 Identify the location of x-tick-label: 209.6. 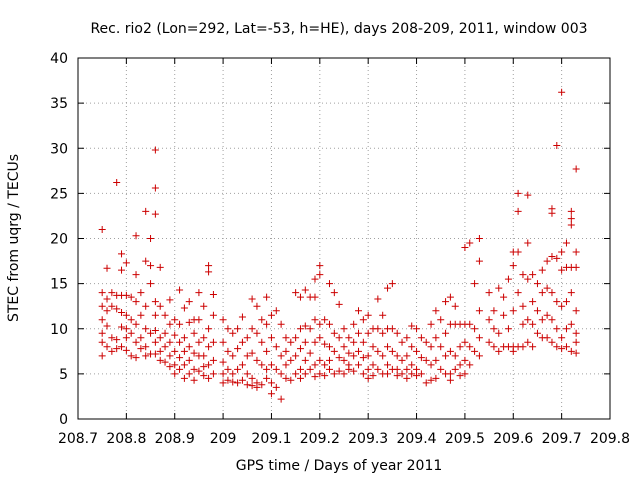
(513, 439).